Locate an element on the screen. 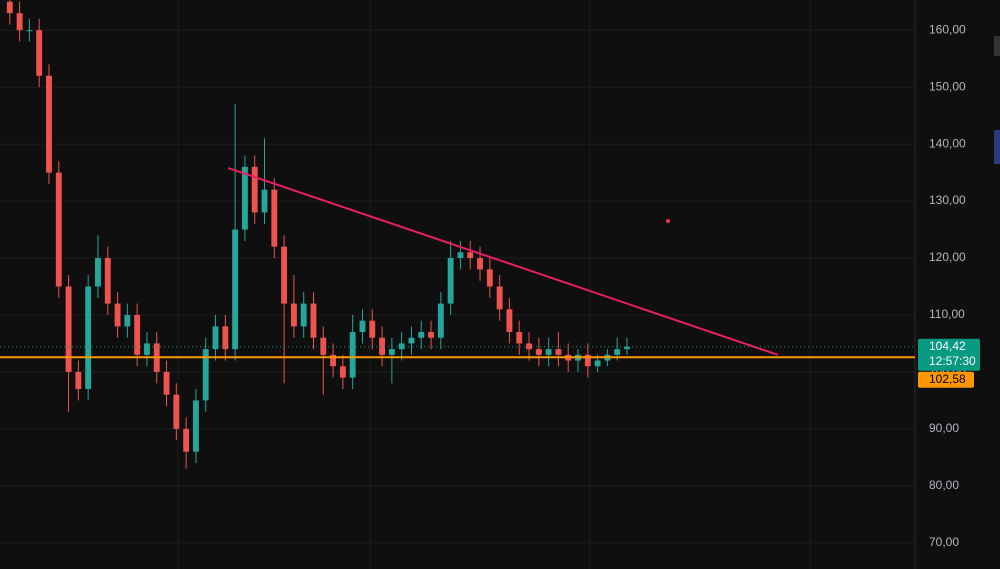 The image size is (1000, 569). price-line-box is located at coordinates (946, 379).